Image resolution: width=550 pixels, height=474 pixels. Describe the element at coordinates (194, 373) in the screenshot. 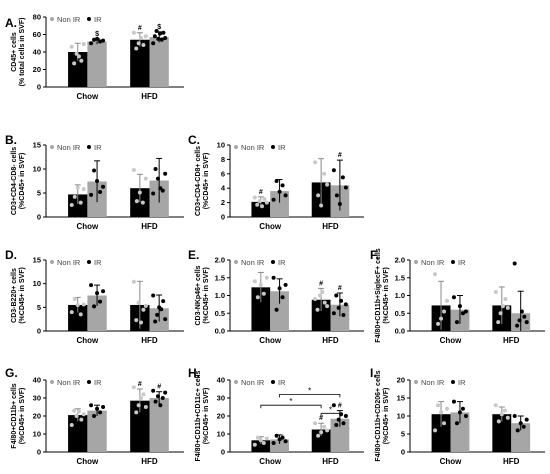

I see `panel-label: H.` at that location.